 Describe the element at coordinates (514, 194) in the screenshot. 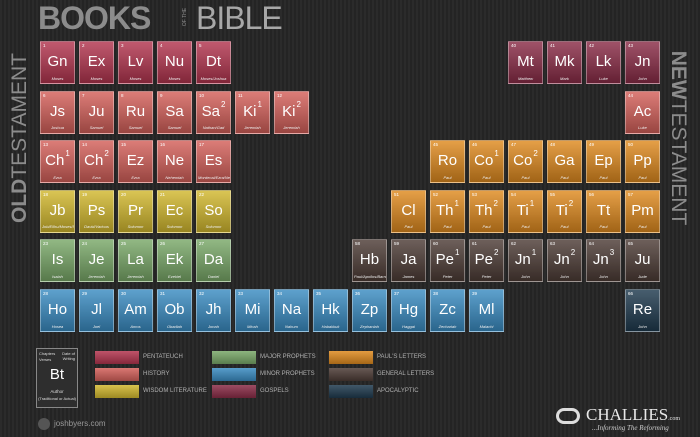

I see `book-number: 54` at that location.